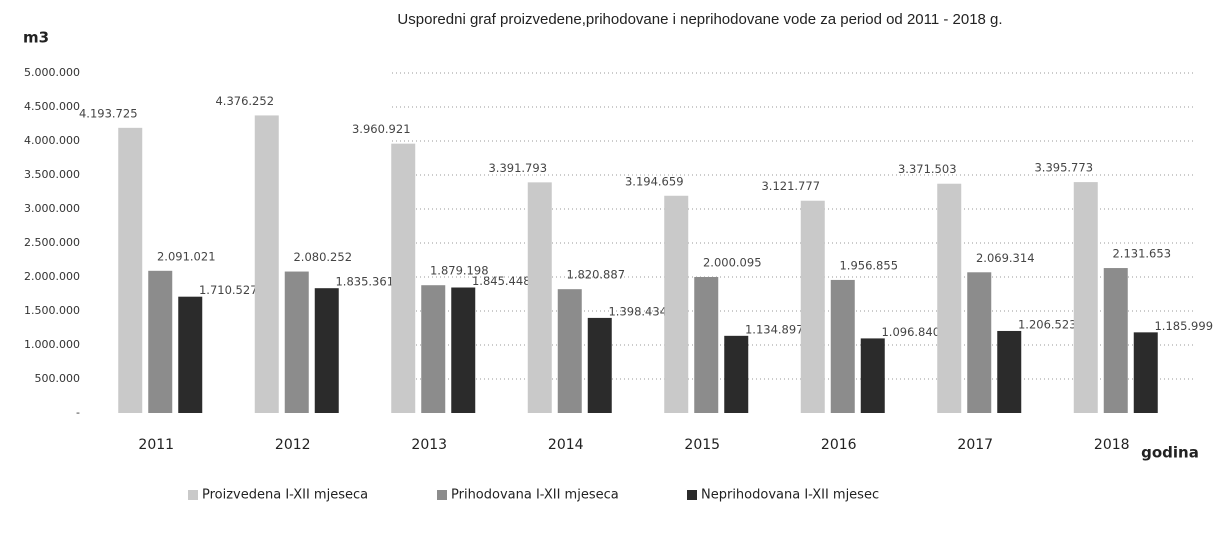  Describe the element at coordinates (910, 332) in the screenshot. I see `data-label: 1.096.840` at that location.